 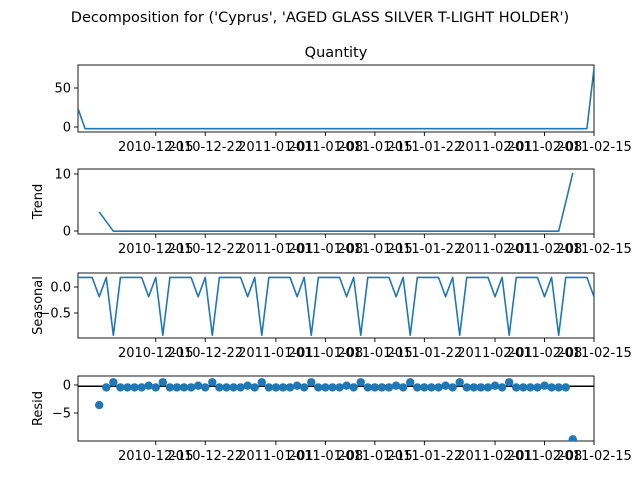 What do you see at coordinates (38, 305) in the screenshot?
I see `y-axis-label: Seasonal` at bounding box center [38, 305].